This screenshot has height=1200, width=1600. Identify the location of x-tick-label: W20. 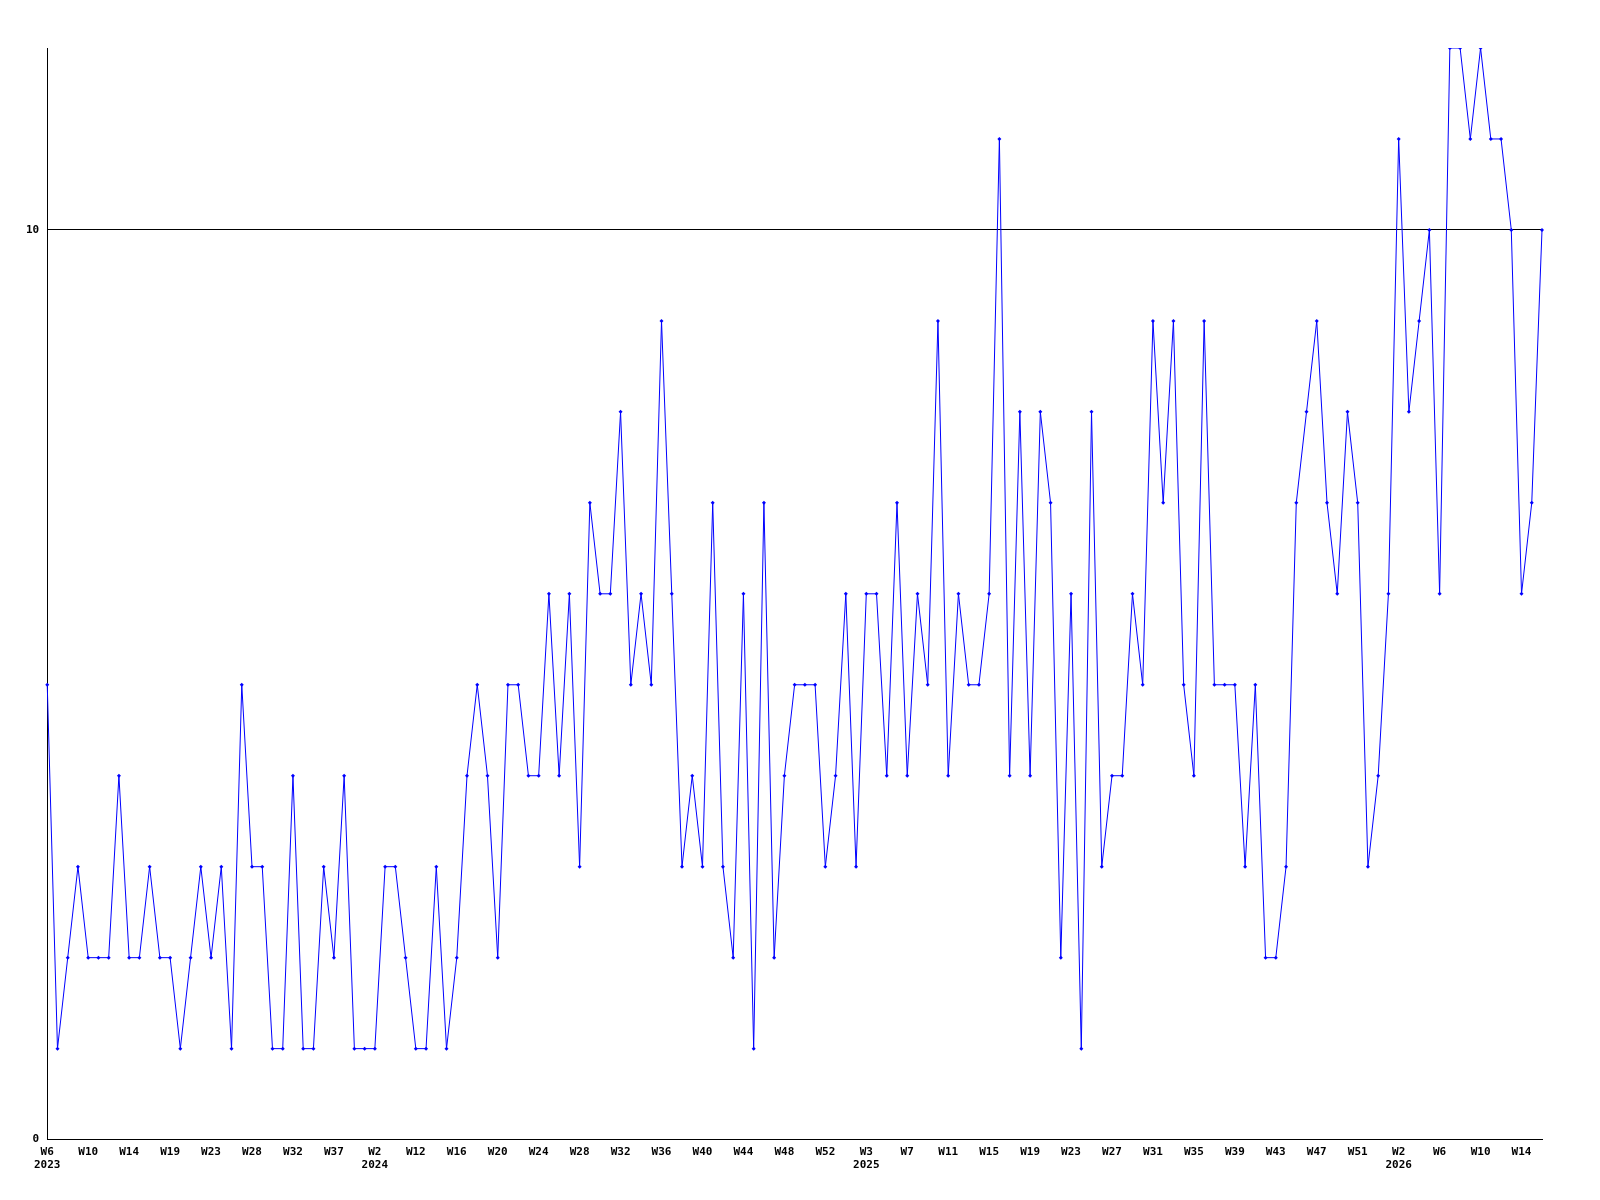
(497, 1152).